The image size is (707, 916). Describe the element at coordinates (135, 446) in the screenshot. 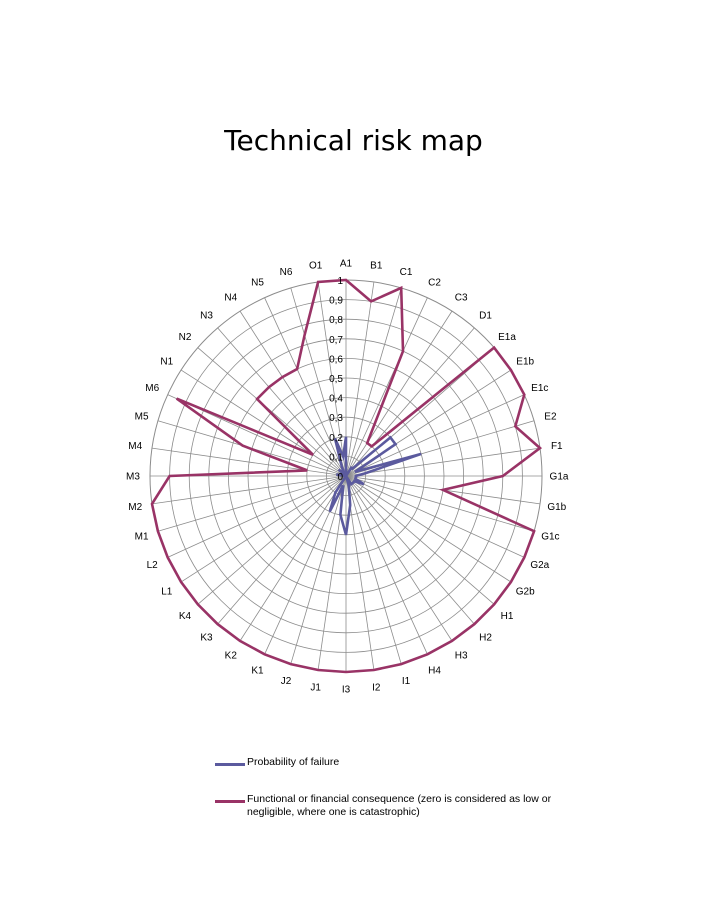

I see `category-label: M4` at that location.